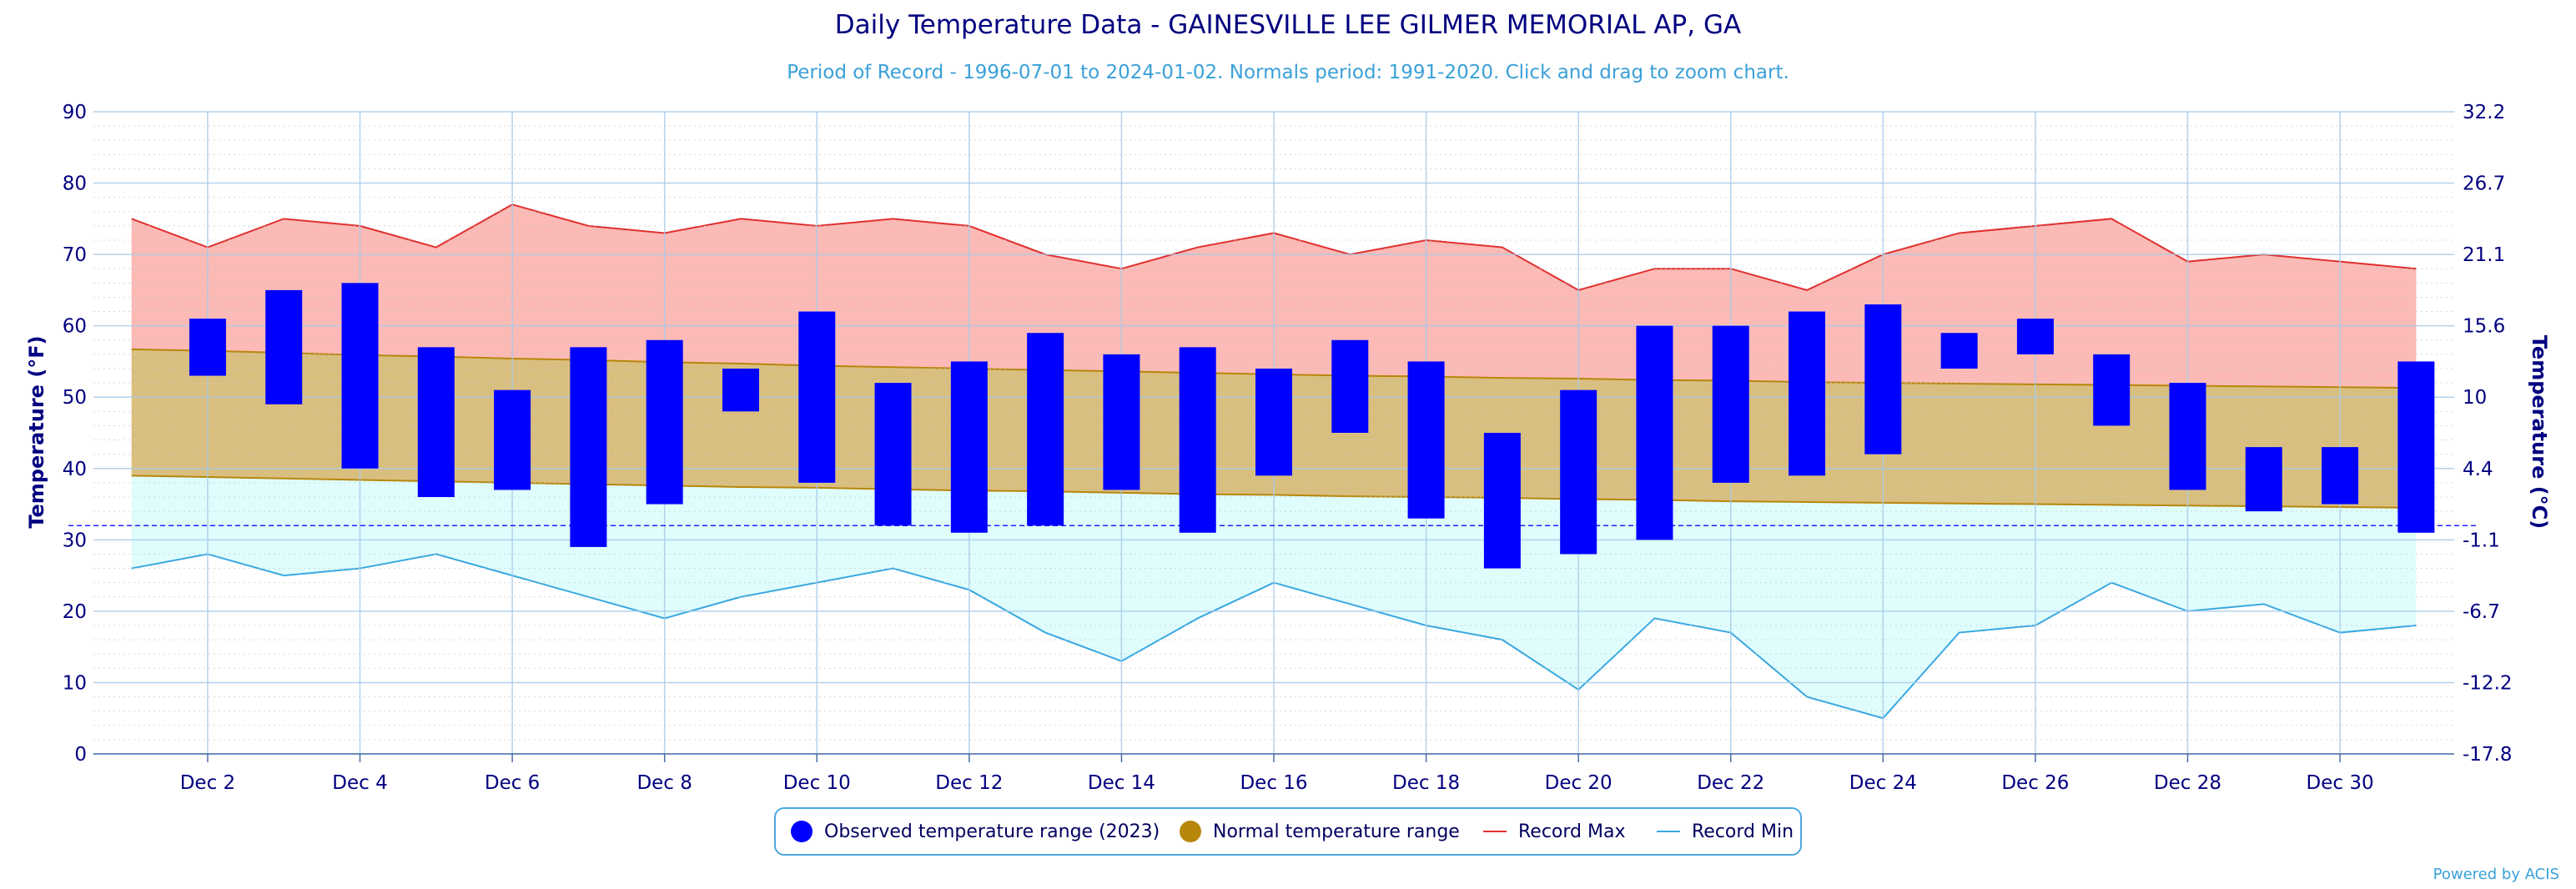 Image resolution: width=2576 pixels, height=889 pixels. Describe the element at coordinates (207, 783) in the screenshot. I see `x-tick-label: Dec 2` at that location.